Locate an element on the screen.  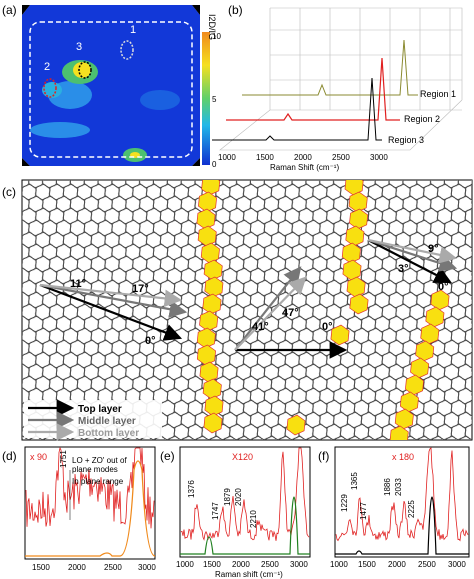
x-axis-label: Raman Shift (cm⁻¹) is located at coordinates (304, 167).